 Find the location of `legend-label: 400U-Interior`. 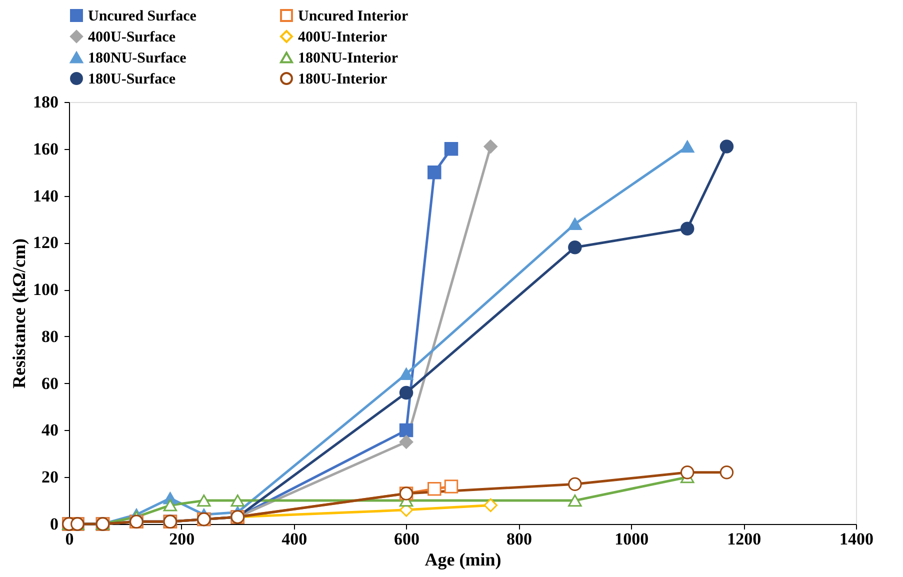

legend-label: 400U-Interior is located at coordinates (343, 38).